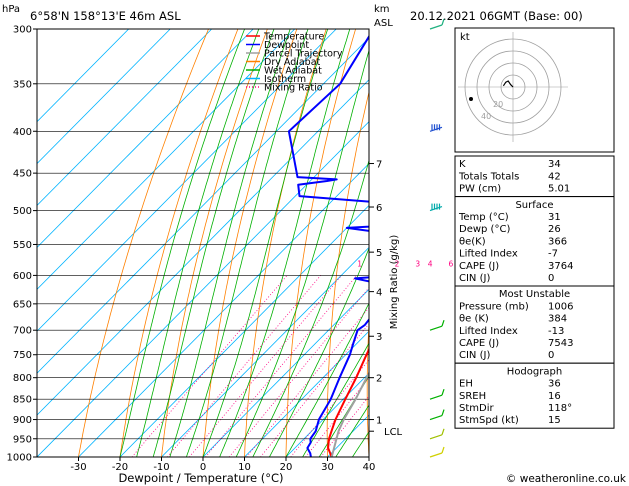  Describe the element at coordinates (554, 217) in the screenshot. I see `index-value: 31` at that location.